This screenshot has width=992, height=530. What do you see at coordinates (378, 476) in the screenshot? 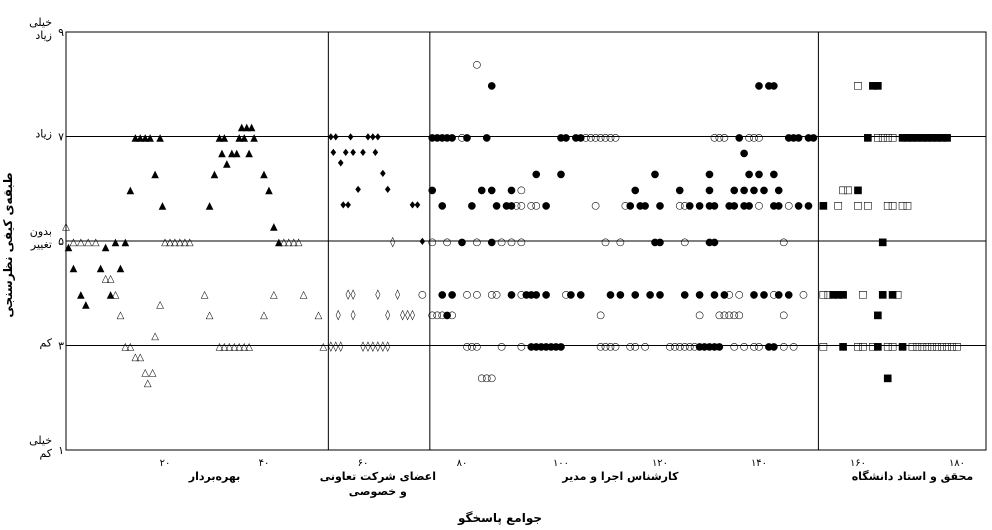
I see `group-label: اعضای شرکت تعاونی` at bounding box center [378, 476].